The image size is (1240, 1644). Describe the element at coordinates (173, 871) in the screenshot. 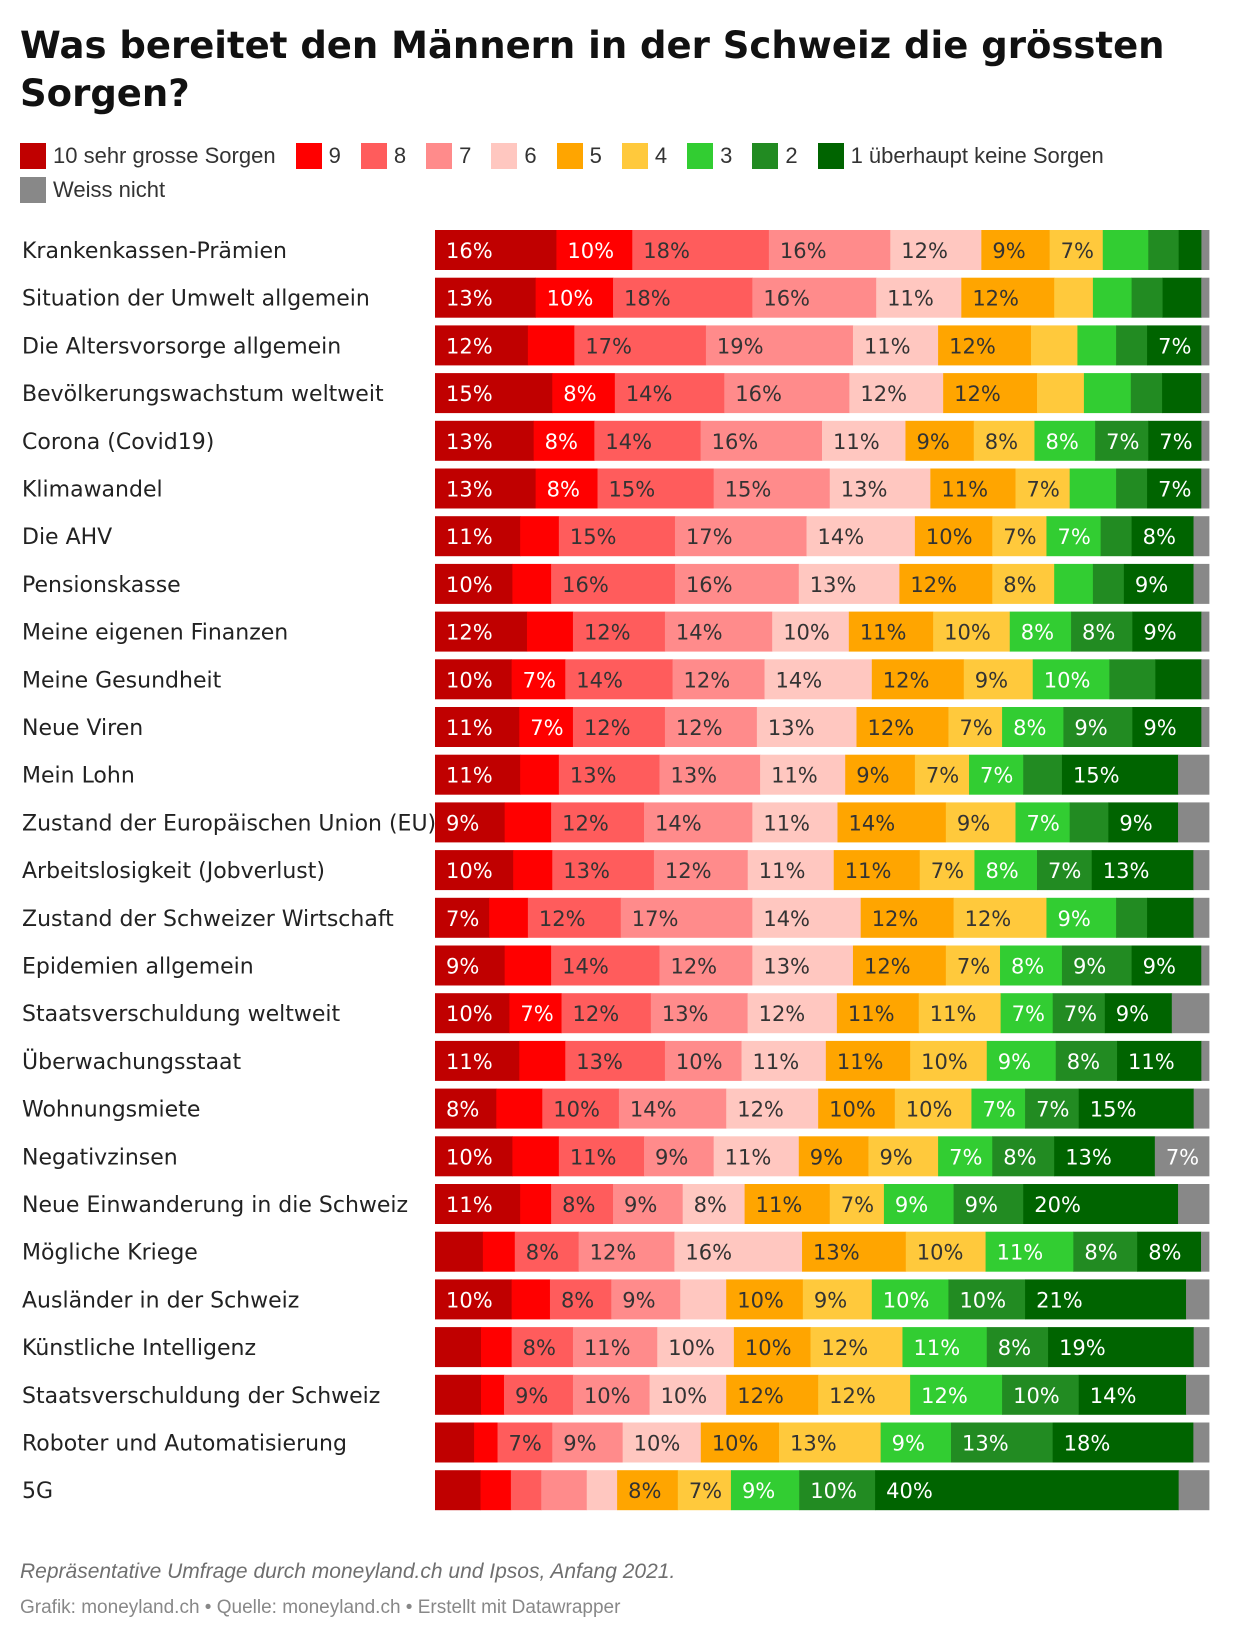

I see `category-label: Arbeitslosigkeit (Jobverlust)` at that location.